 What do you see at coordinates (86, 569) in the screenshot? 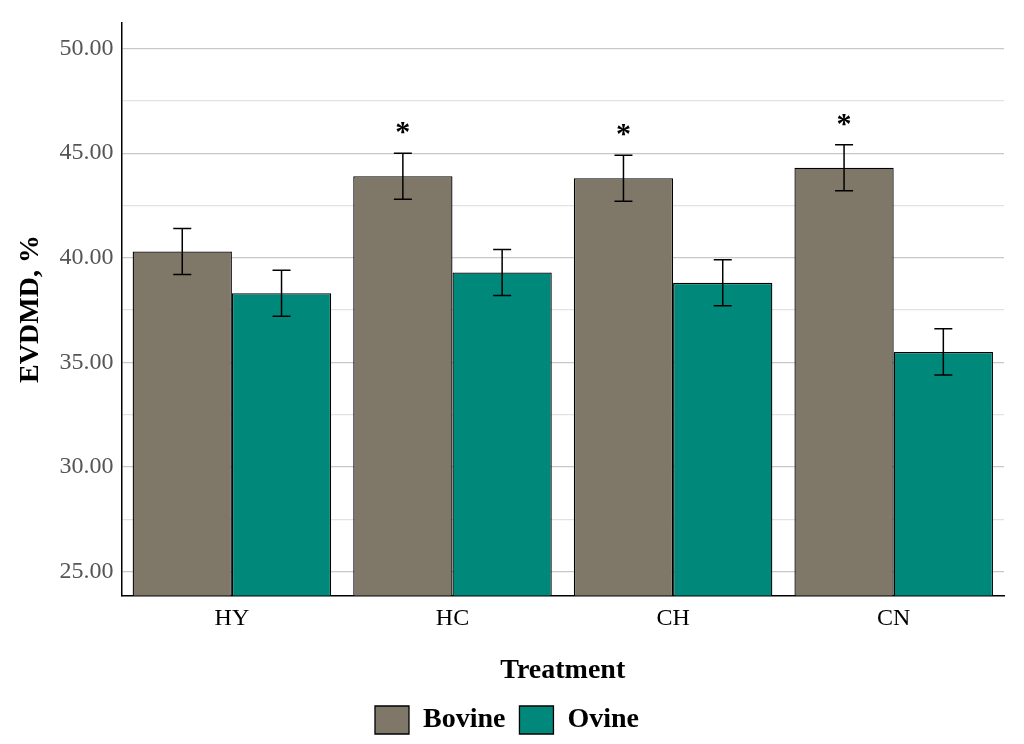
I see `y-tick-label: 25.00` at bounding box center [86, 569].